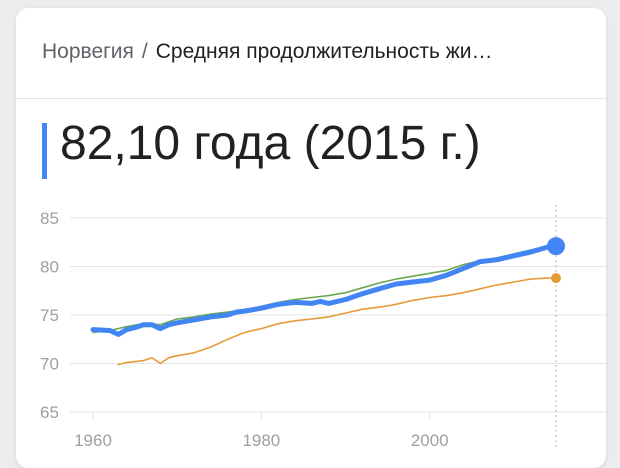 The width and height of the screenshot is (620, 468). Describe the element at coordinates (311, 98) in the screenshot. I see `header-divider` at that location.